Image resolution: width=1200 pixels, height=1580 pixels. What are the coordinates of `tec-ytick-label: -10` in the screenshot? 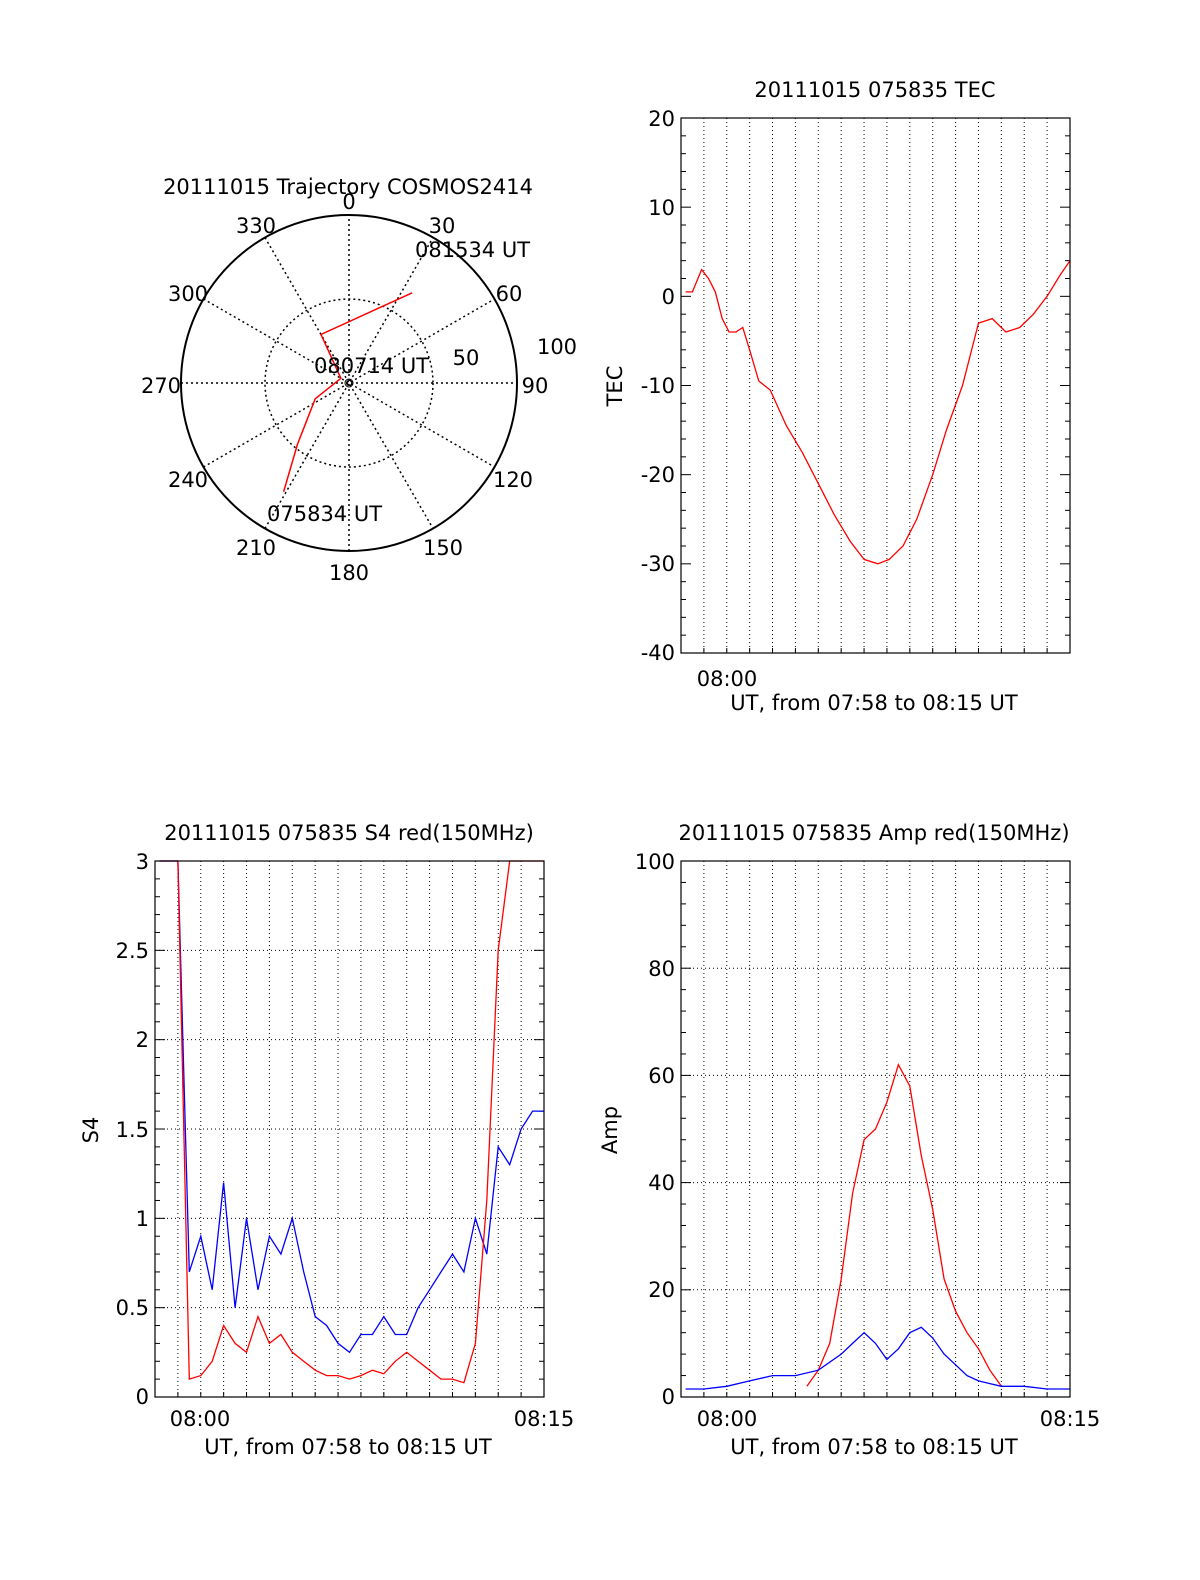 It's located at (658, 386).